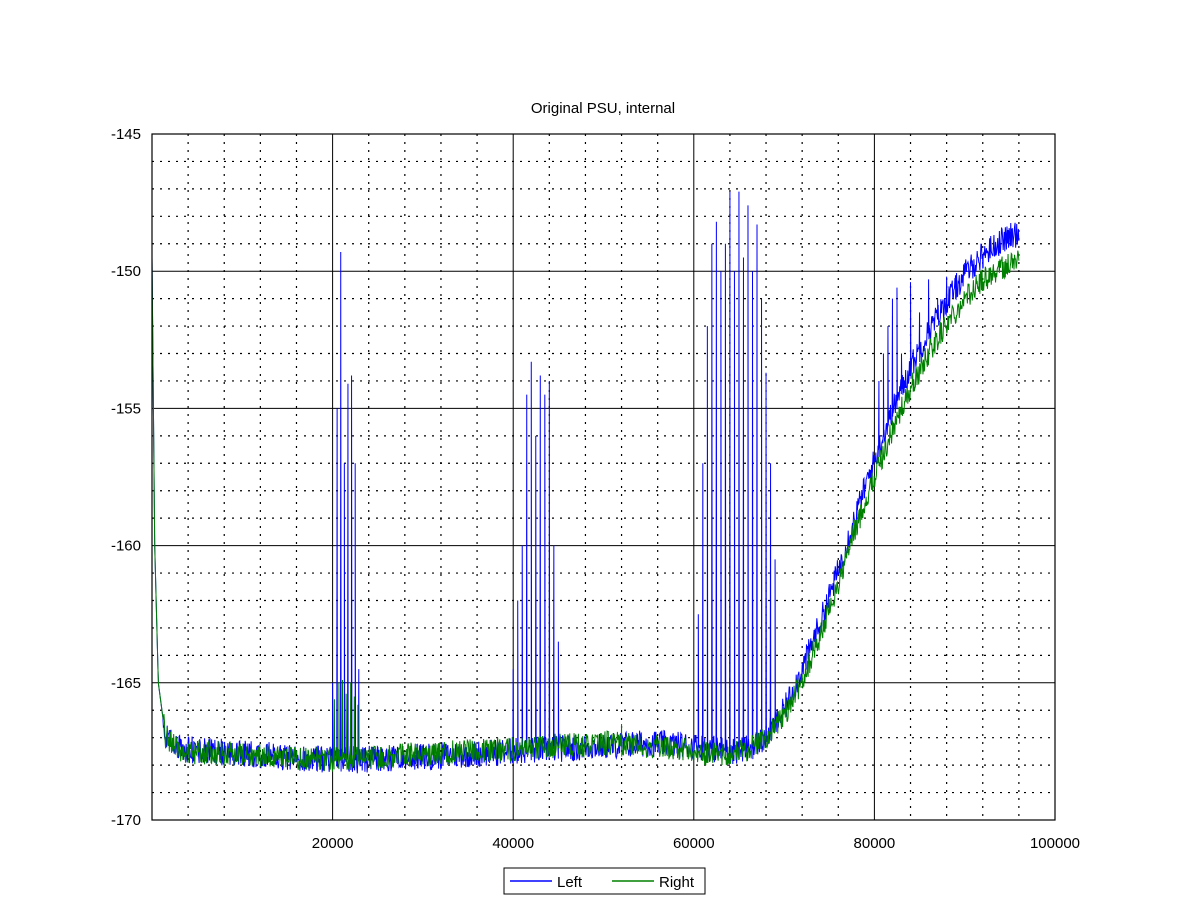 This screenshot has height=905, width=1200. I want to click on x-tick-label: 60000, so click(694, 843).